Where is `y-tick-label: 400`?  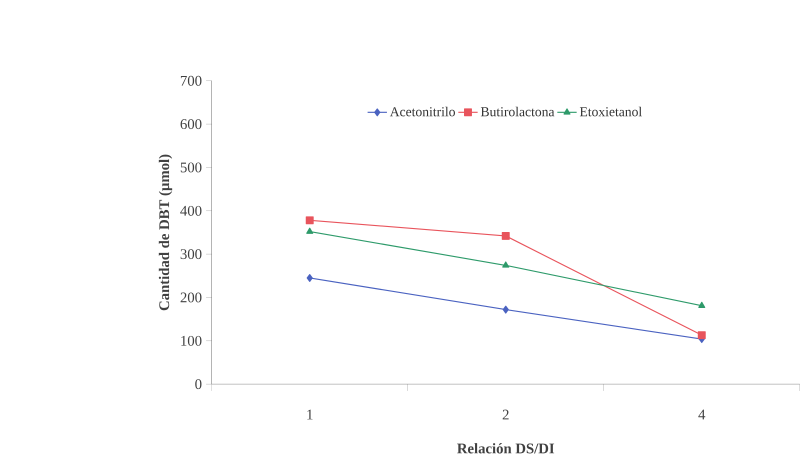
y-tick-label: 400 is located at coordinates (191, 211).